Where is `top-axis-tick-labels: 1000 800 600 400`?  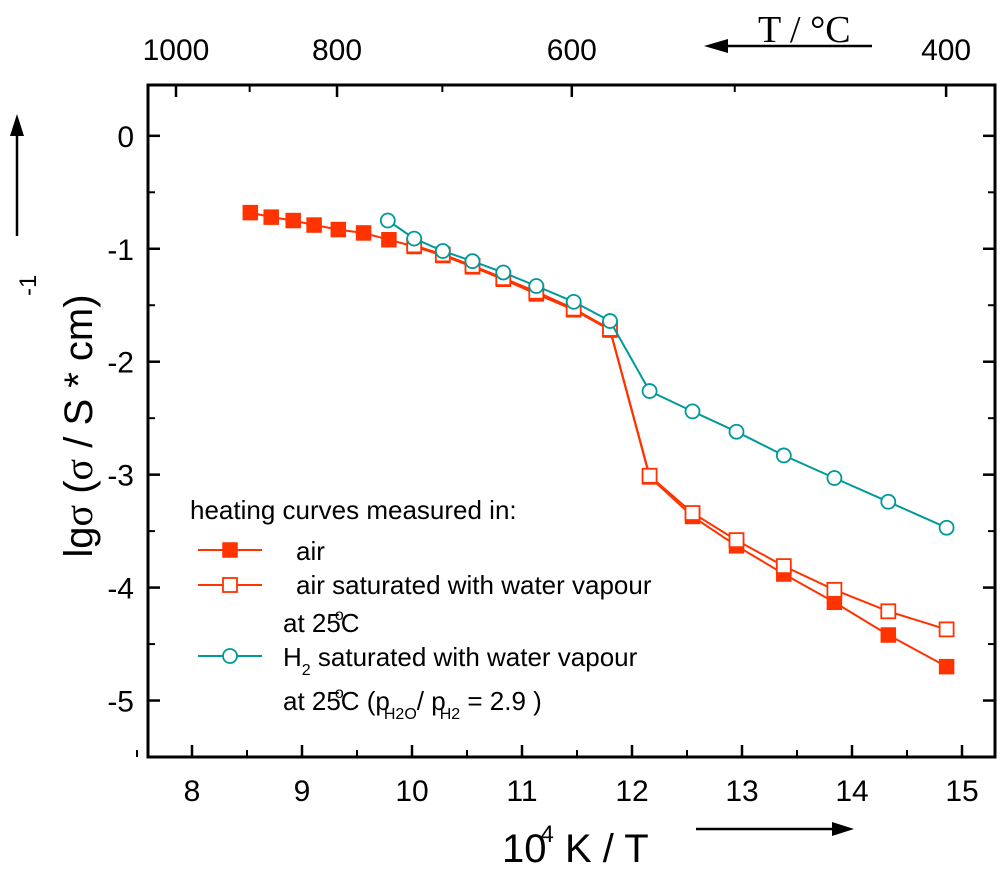 top-axis-tick-labels: 1000 800 600 400 is located at coordinates (557, 50).